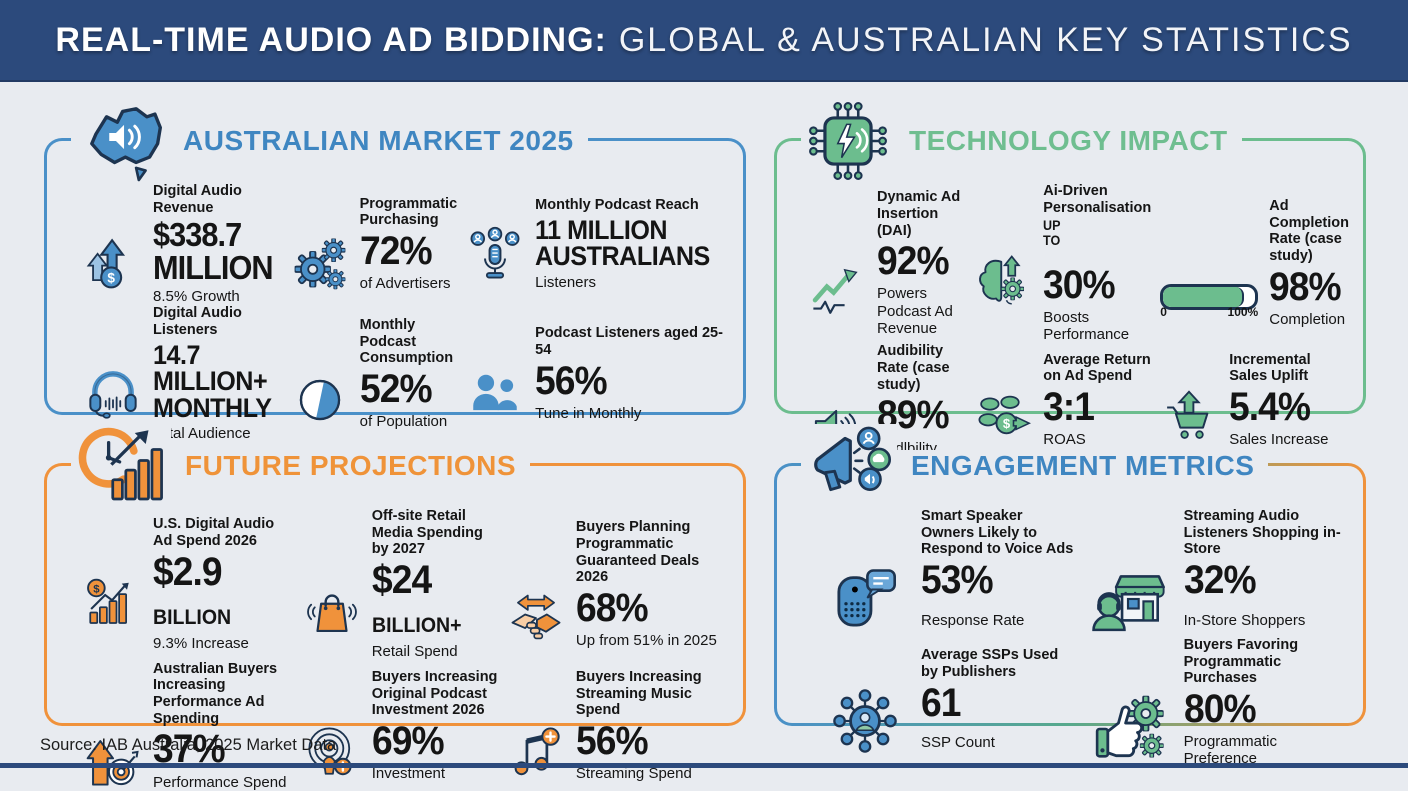 The image size is (1408, 791). Describe the element at coordinates (1305, 286) in the screenshot. I see `stat-value-text: 98%` at that location.